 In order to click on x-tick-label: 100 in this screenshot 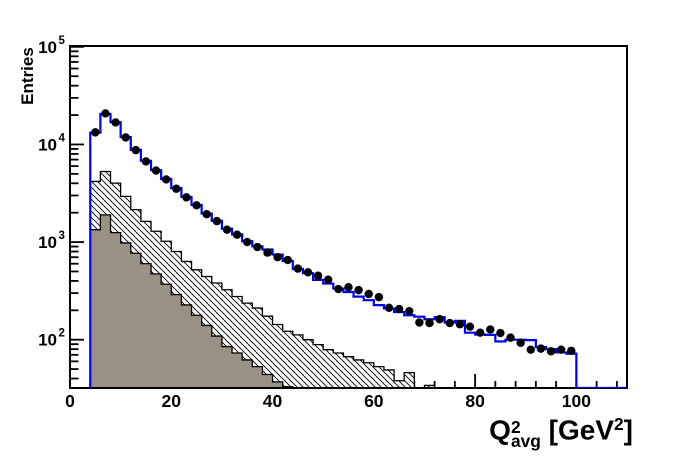, I will do `click(576, 401)`.